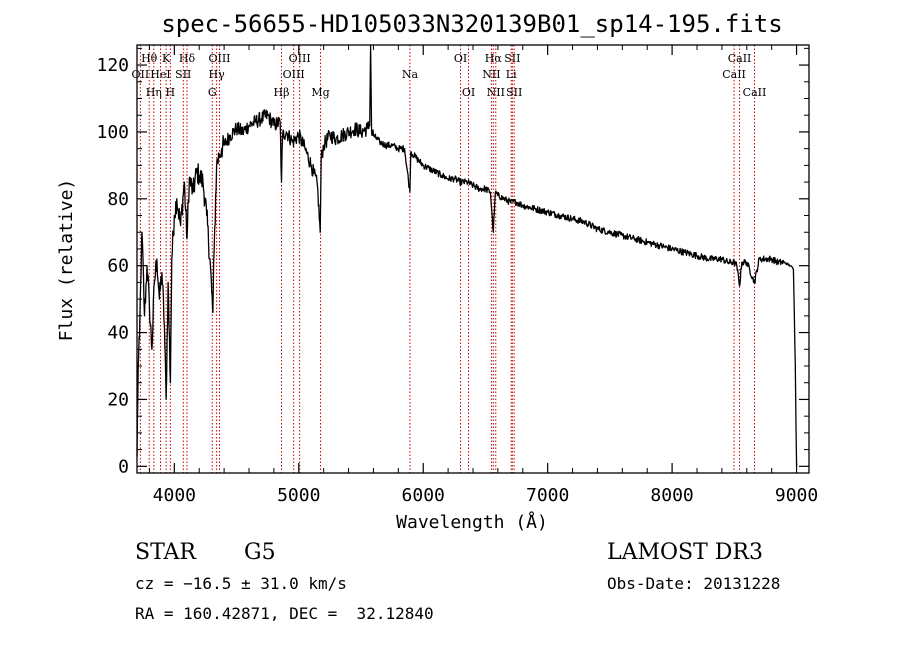 This screenshot has height=649, width=900. I want to click on line-marker-label: G, so click(212, 92).